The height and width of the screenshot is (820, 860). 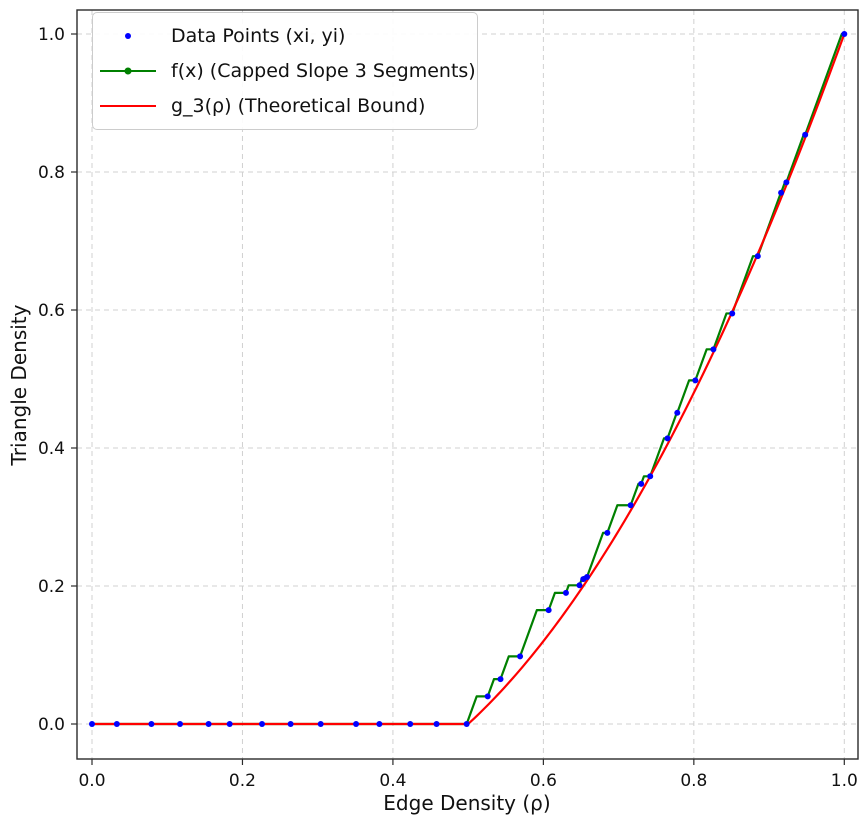 I want to click on x-tick-label: 0.8, so click(x=693, y=781).